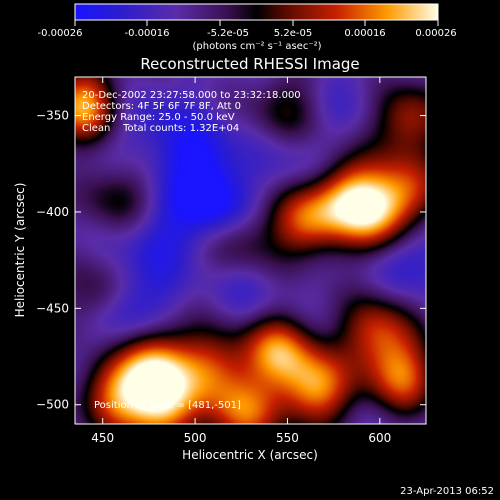 This screenshot has width=500, height=500. What do you see at coordinates (256, 23) in the screenshot?
I see `colorbar-ticks` at bounding box center [256, 23].